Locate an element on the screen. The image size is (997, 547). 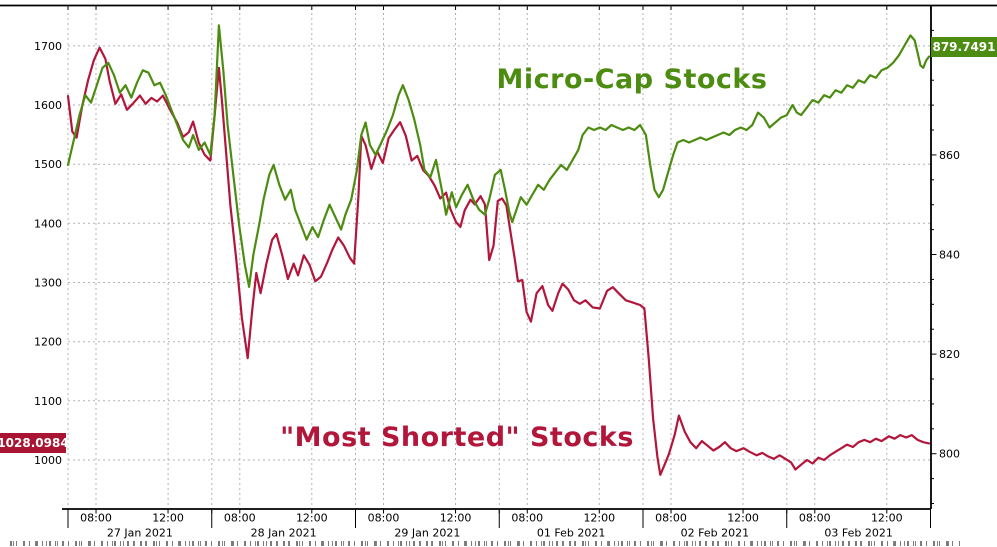
annotation-micro-cap-stocks: Micro-Cap Stocks is located at coordinates (632, 79).